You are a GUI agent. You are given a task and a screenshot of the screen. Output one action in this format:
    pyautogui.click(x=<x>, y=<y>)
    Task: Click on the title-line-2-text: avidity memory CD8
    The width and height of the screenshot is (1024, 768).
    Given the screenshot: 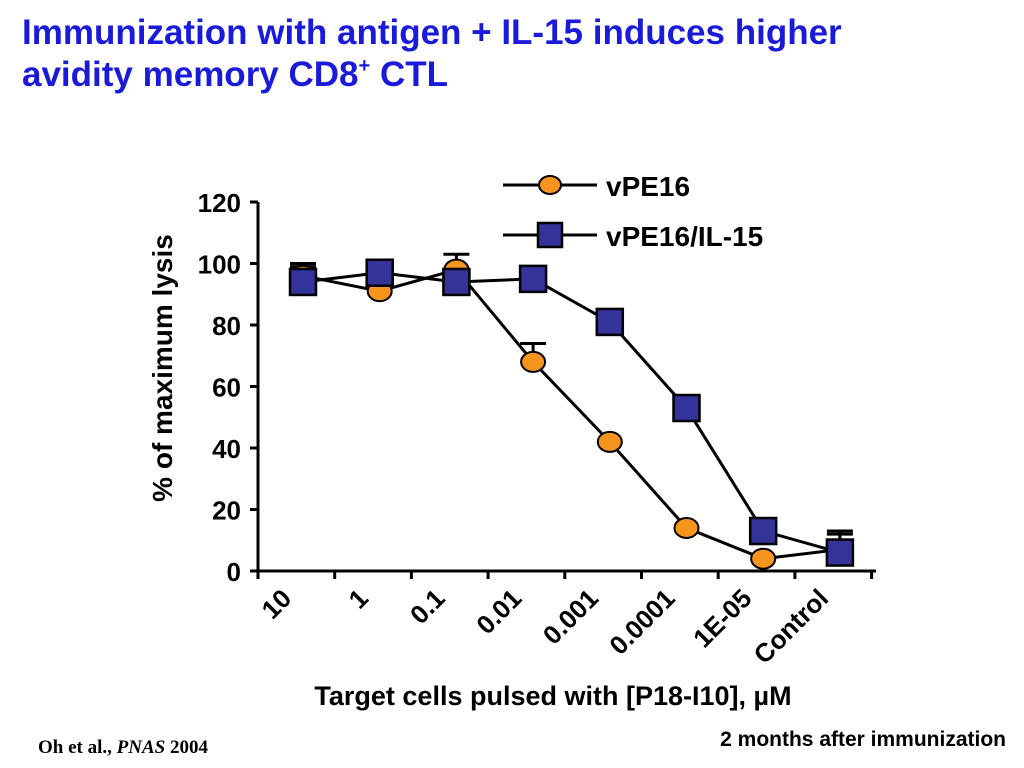 What is the action you would take?
    pyautogui.click(x=190, y=74)
    